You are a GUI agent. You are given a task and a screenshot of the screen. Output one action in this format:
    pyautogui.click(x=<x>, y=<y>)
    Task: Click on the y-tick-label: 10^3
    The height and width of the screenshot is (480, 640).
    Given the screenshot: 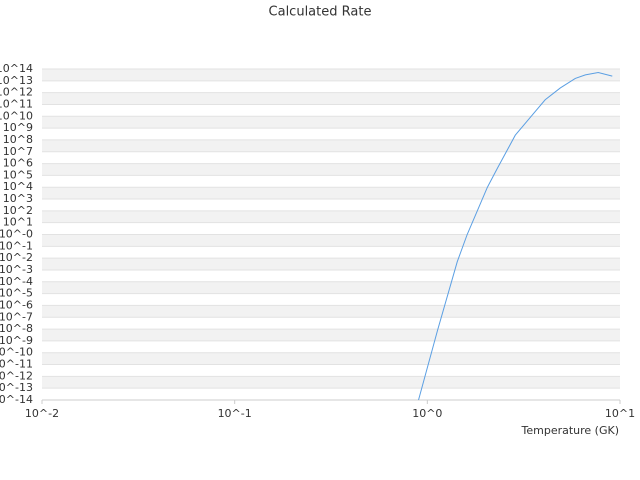 What is the action you would take?
    pyautogui.click(x=18, y=198)
    